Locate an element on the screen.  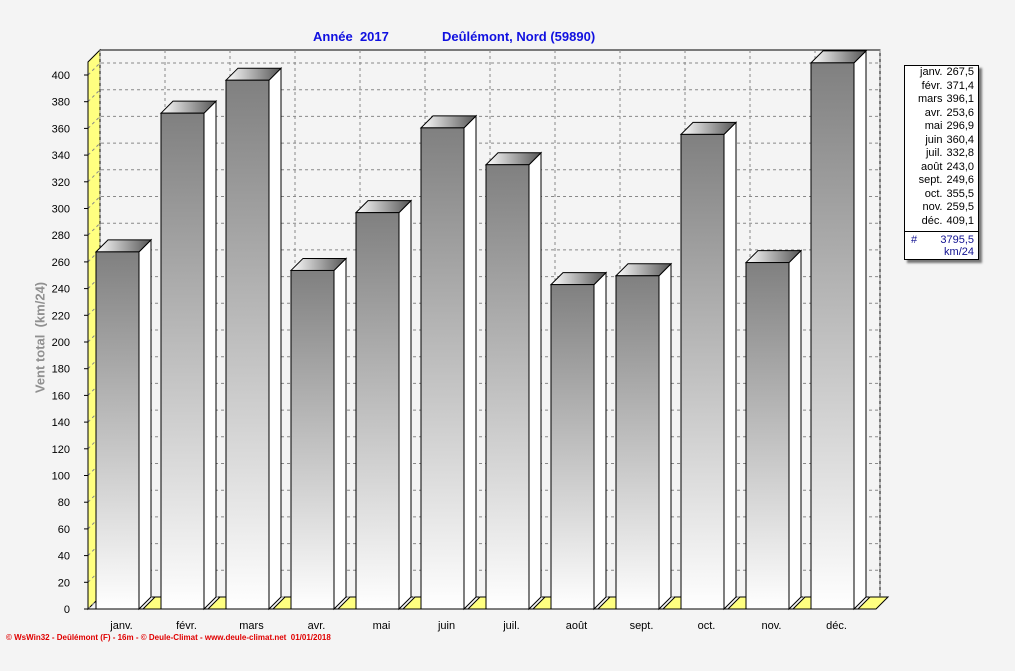
legend-row: avr. 253,6 is located at coordinates (941, 114).